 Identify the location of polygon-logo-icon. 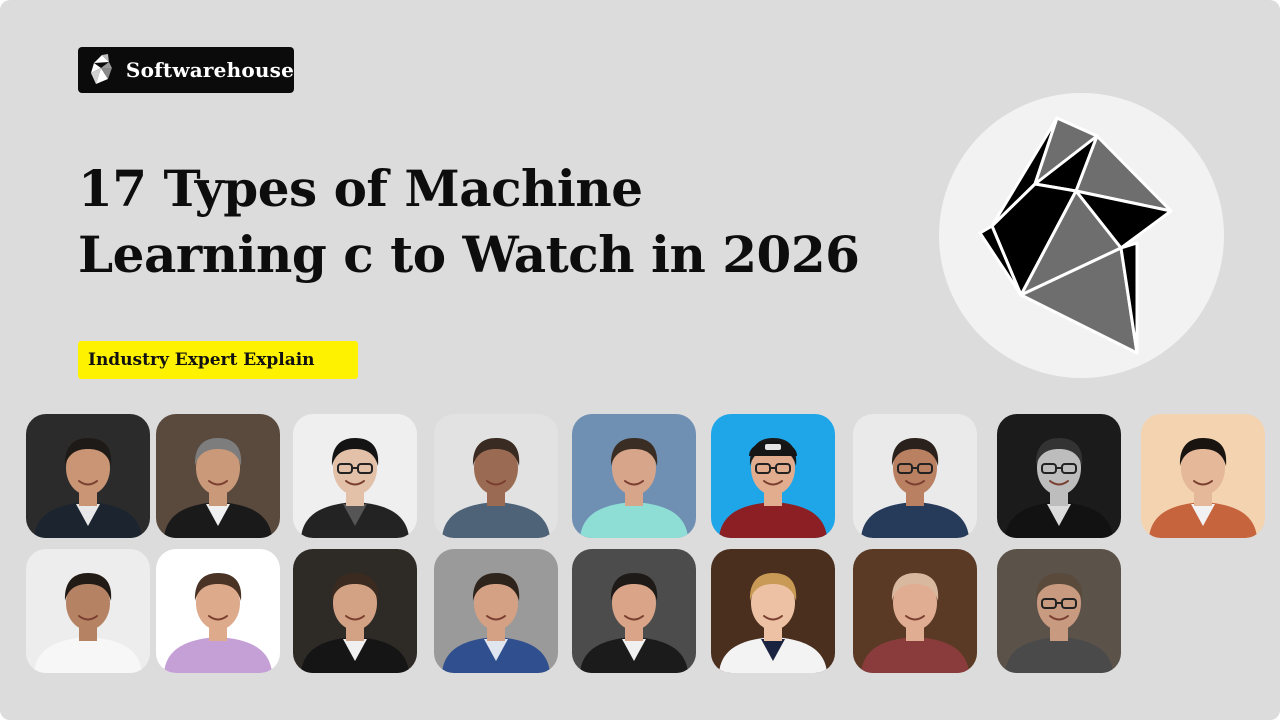
(1075, 235).